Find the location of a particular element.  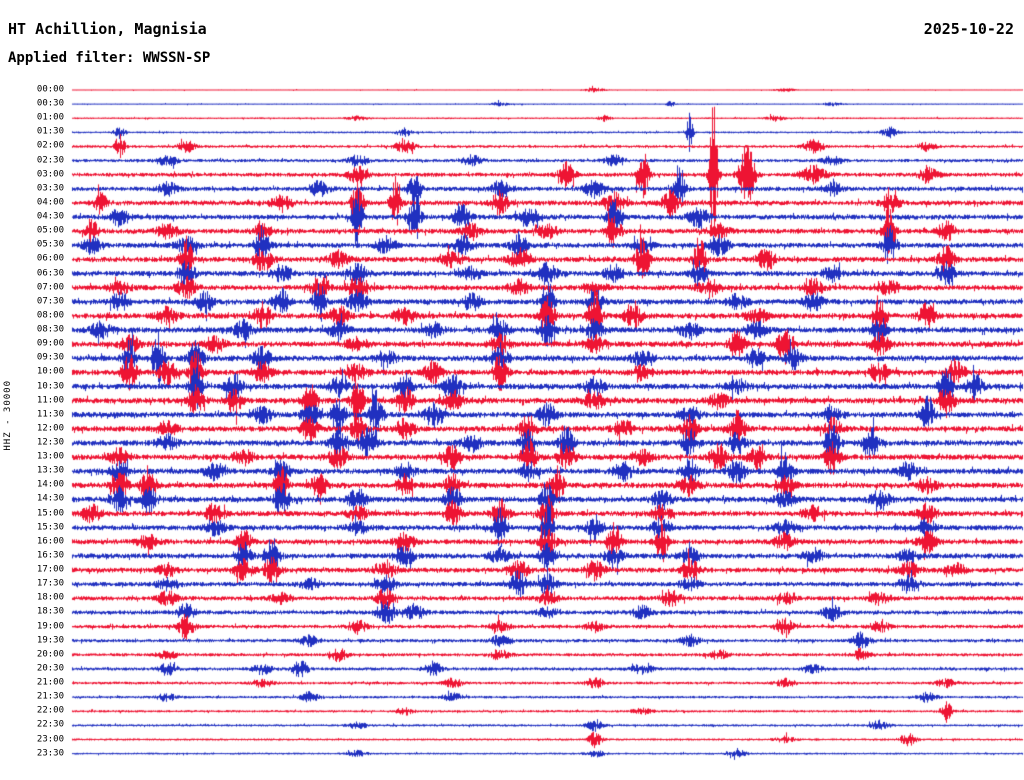

time-label: 18:00 is located at coordinates (50, 597).